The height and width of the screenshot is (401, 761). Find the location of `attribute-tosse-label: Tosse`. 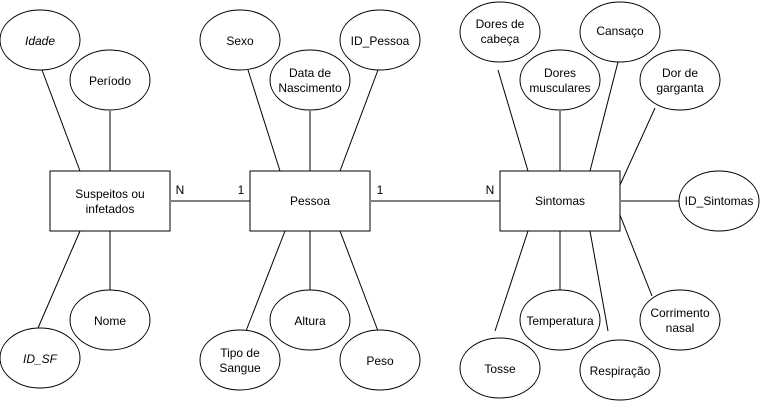

attribute-tosse-label: Tosse is located at coordinates (500, 369).